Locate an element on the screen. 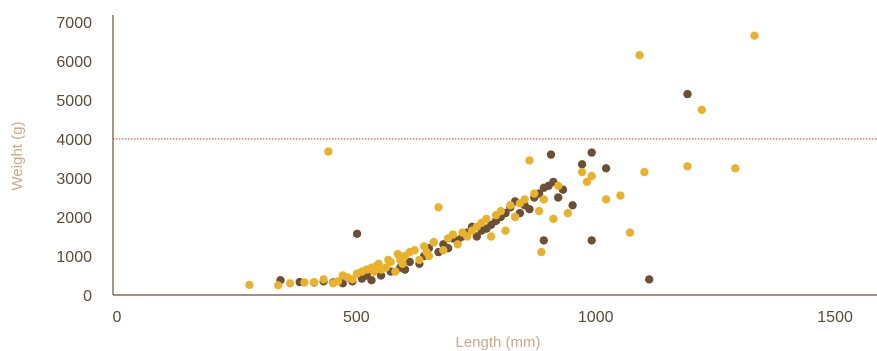 The image size is (877, 351). y-tick-label-4000: 4000 is located at coordinates (74, 140).